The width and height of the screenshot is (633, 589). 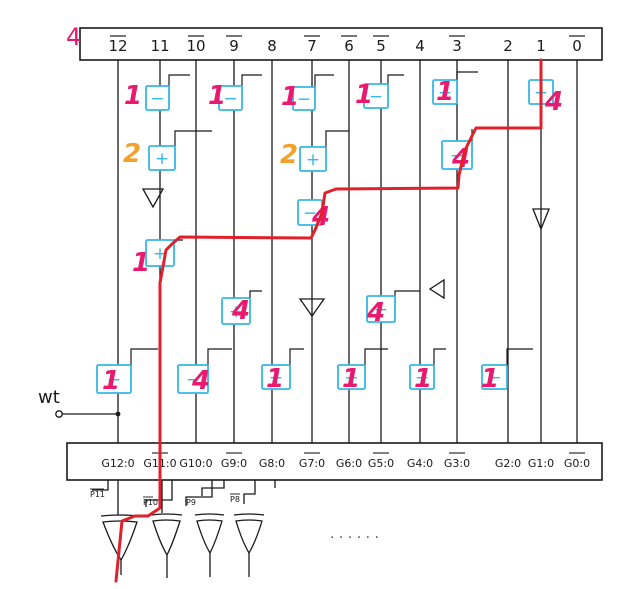 I want to click on cell-c14: −1, so click(x=114, y=380).